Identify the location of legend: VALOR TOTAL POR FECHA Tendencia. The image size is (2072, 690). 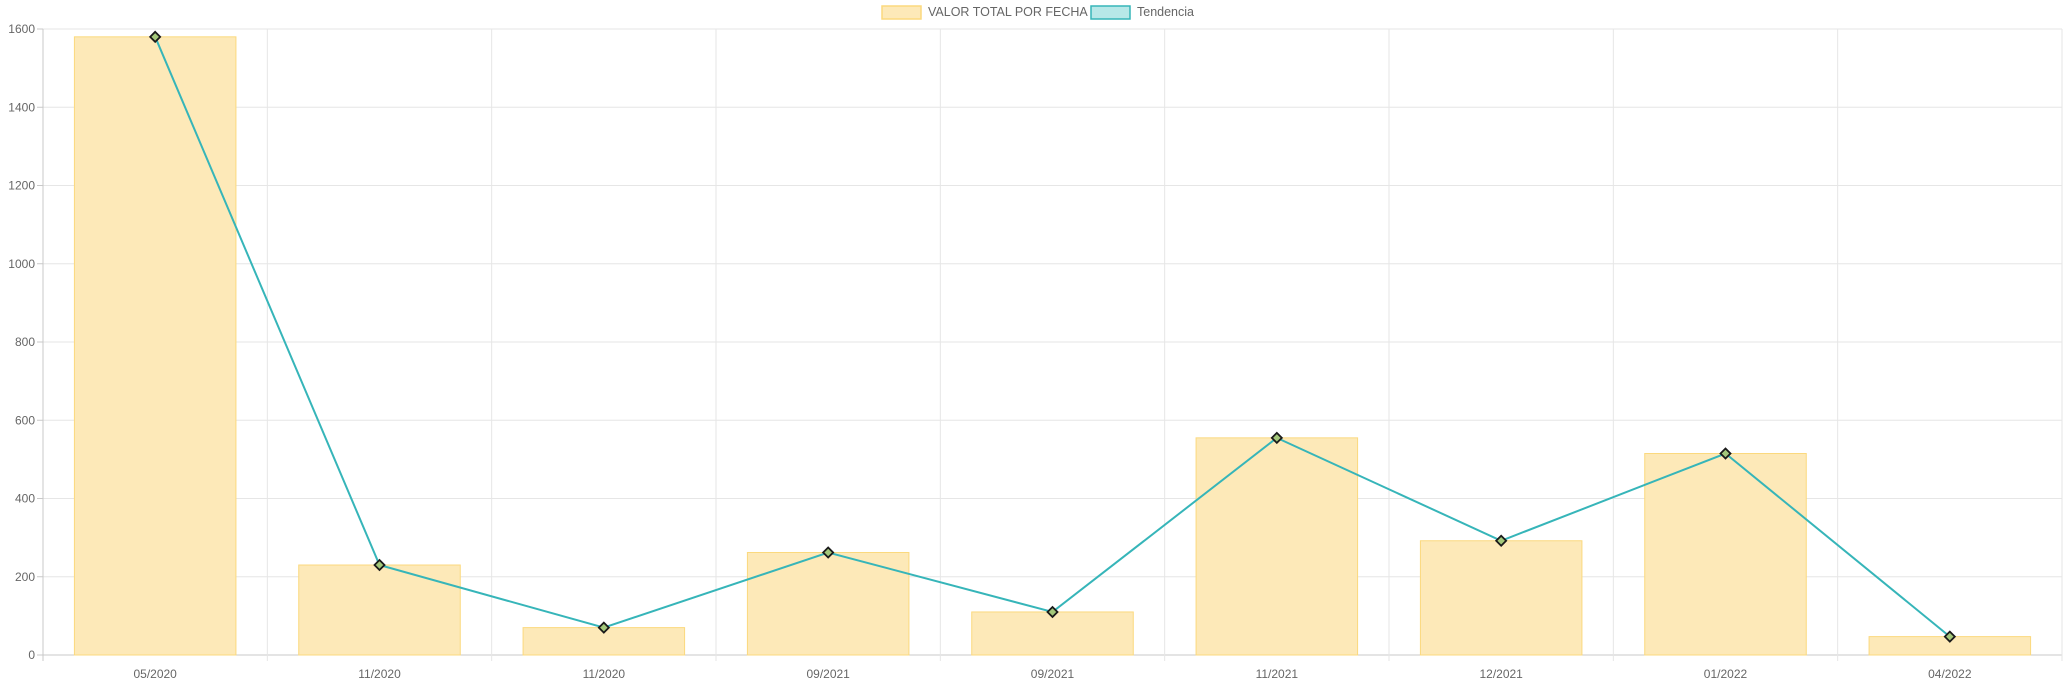
(1037, 12).